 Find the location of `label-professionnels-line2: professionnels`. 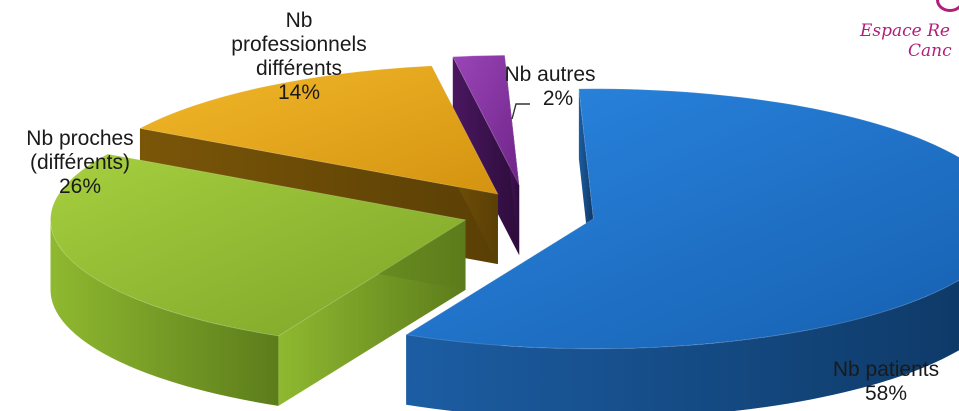

label-professionnels-line2: professionnels is located at coordinates (299, 44).